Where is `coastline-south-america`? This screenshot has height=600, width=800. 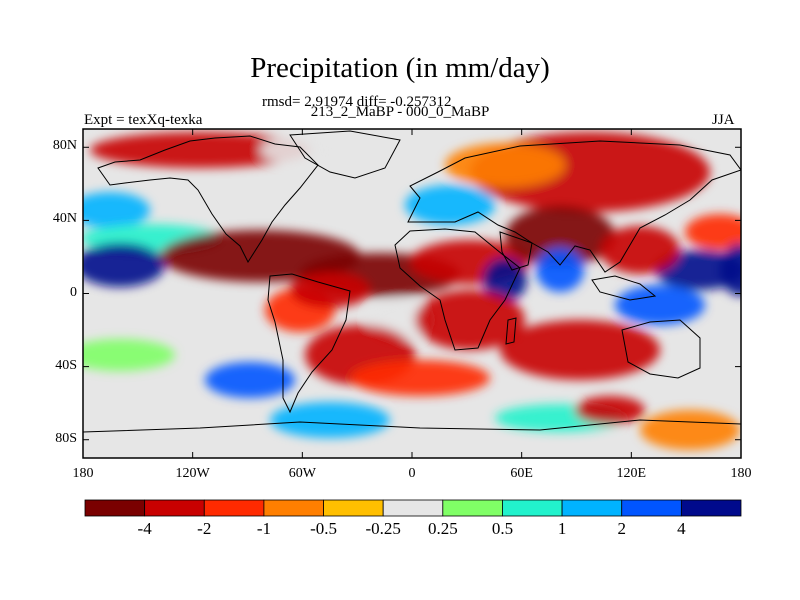 coastline-south-america is located at coordinates (309, 343).